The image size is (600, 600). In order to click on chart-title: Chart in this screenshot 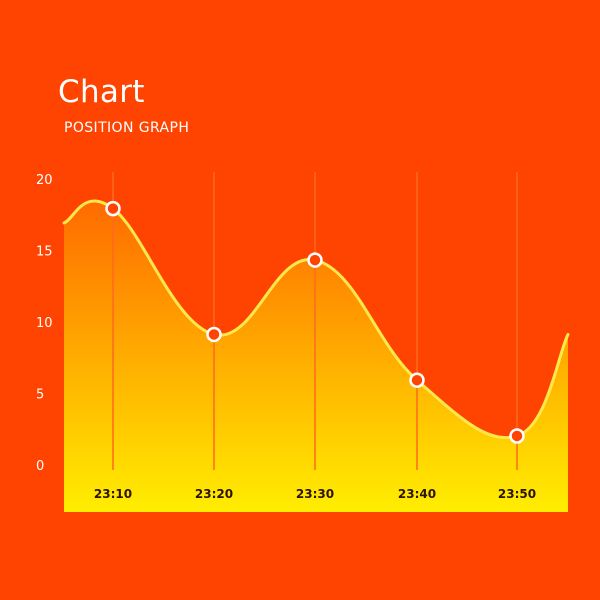, I will do `click(101, 92)`.